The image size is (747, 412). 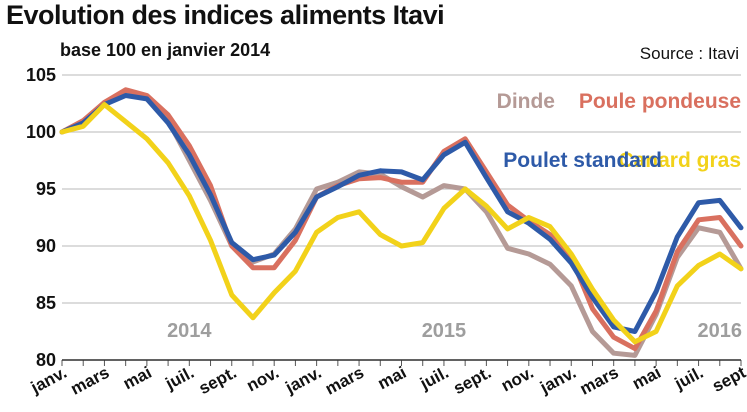 I want to click on legend-label: Poulet standard, so click(x=582, y=160).